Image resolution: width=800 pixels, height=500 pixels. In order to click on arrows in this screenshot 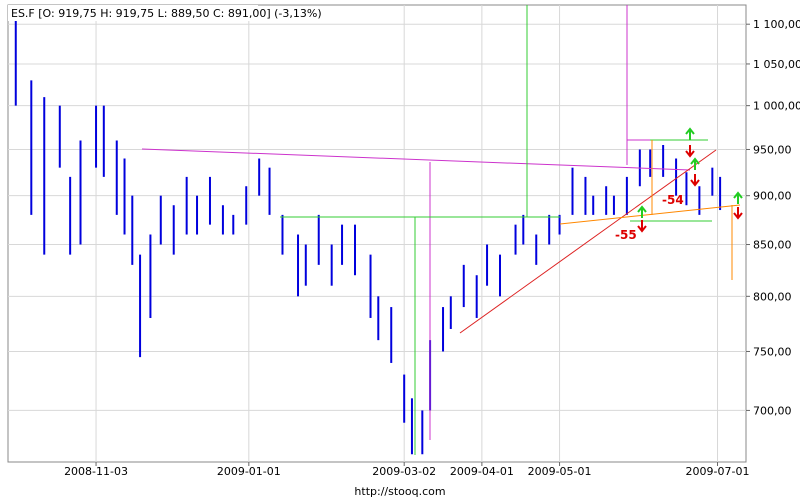, I will do `click(690, 180)`.